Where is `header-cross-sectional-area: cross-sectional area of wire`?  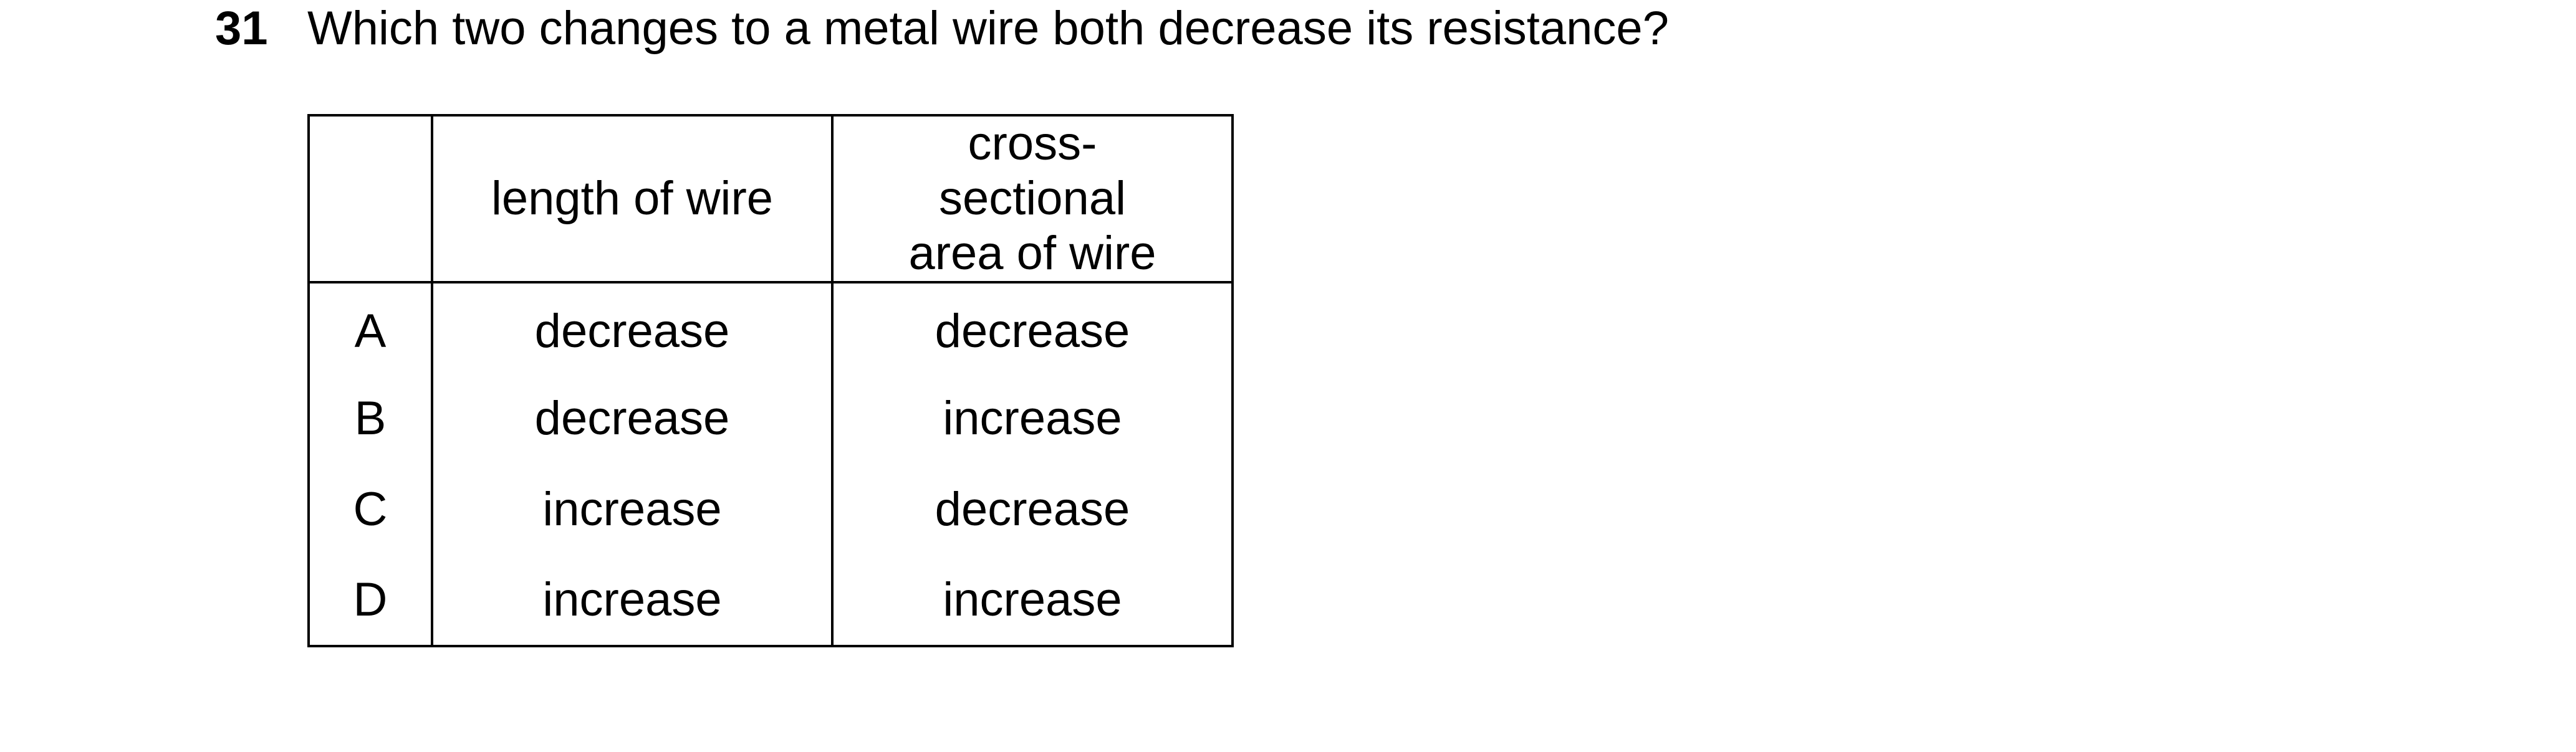
header-cross-sectional-area: cross-sectional area of wire is located at coordinates (1032, 199).